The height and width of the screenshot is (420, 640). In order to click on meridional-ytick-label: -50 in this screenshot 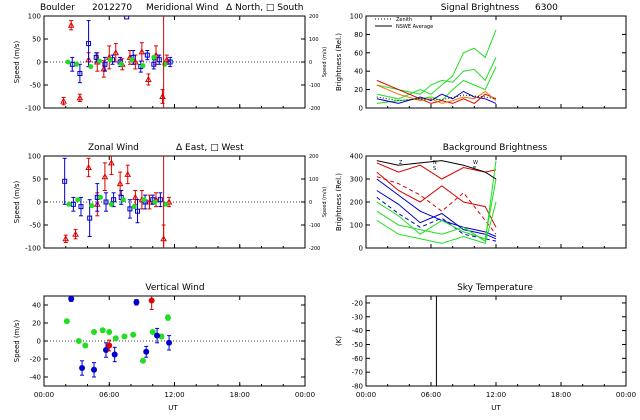, I will do `click(35, 86)`.